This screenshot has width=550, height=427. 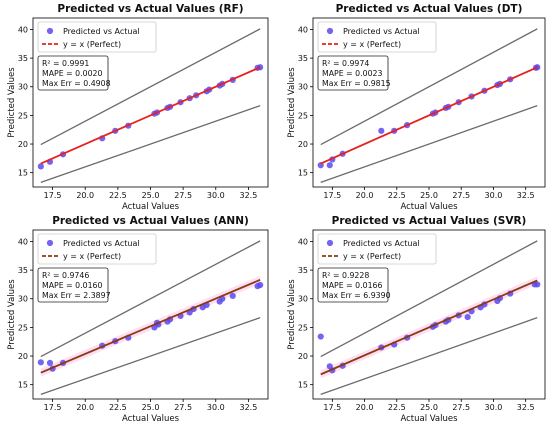 I want to click on metric-line-3: Max Err = 0.4908, so click(x=76, y=83).